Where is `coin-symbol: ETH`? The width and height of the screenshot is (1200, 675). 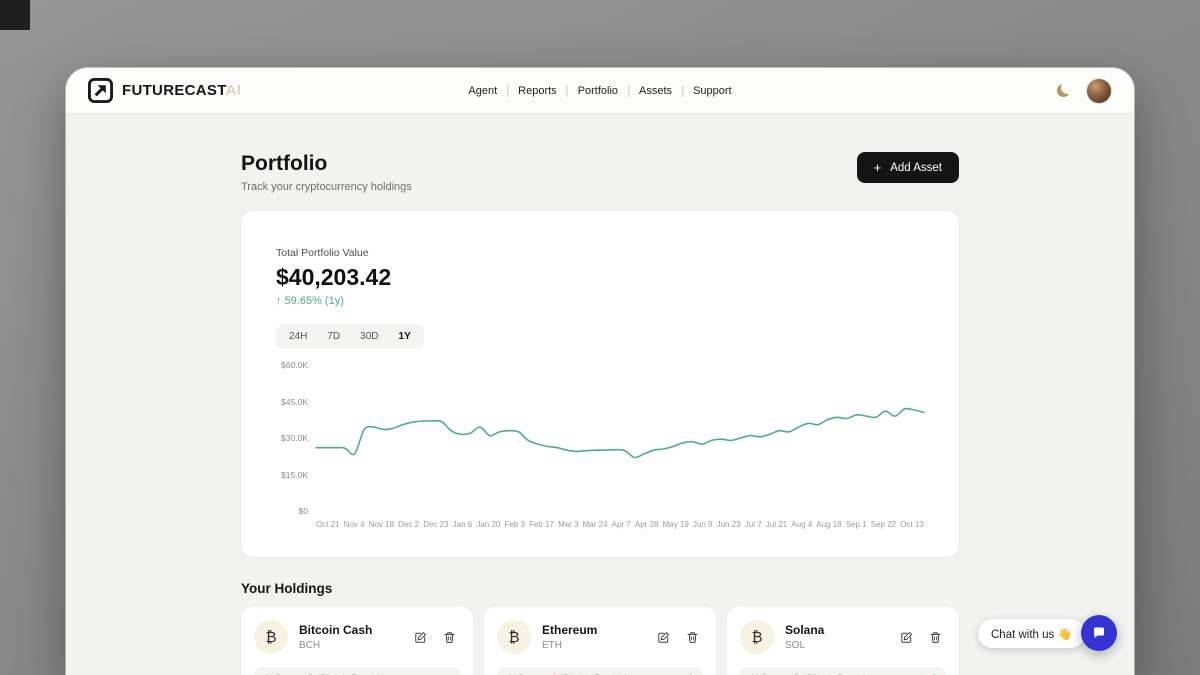
coin-symbol: ETH is located at coordinates (552, 645).